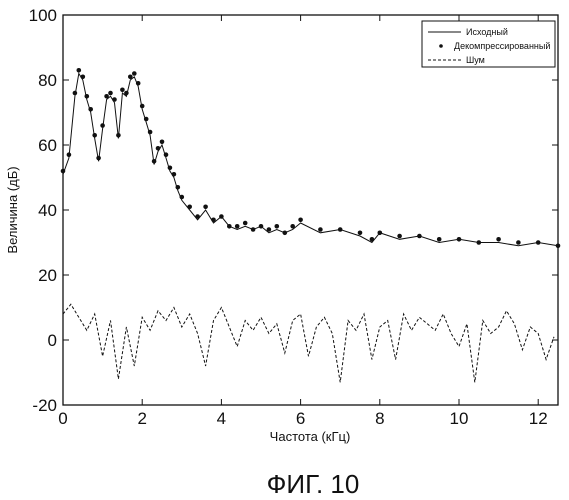 The width and height of the screenshot is (569, 500). What do you see at coordinates (475, 60) in the screenshot?
I see `legend-label-noise: Шум` at bounding box center [475, 60].